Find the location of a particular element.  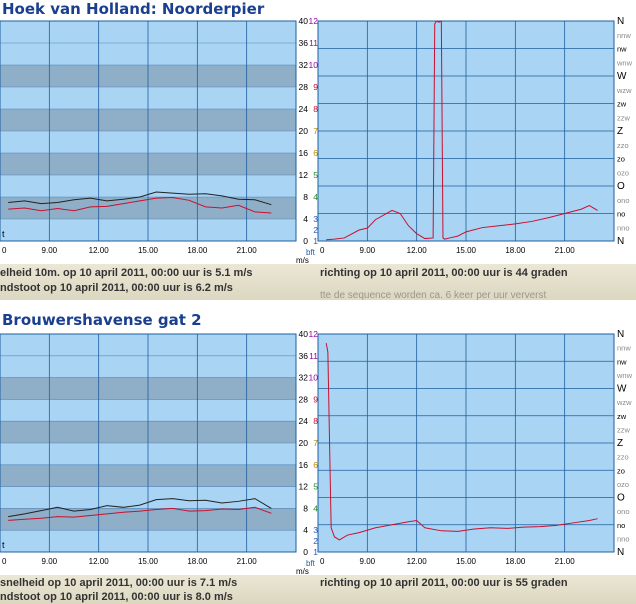

y-tick-label: 40 is located at coordinates (304, 334).